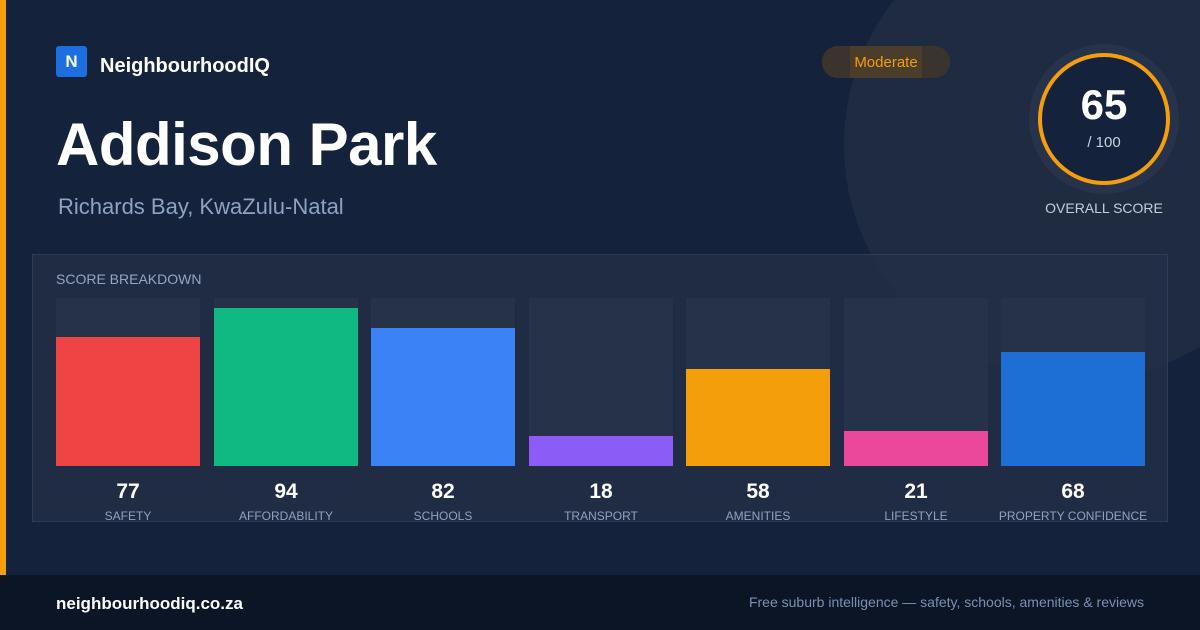 Image resolution: width=1200 pixels, height=630 pixels. What do you see at coordinates (3, 287) in the screenshot?
I see `accent-bar` at bounding box center [3, 287].